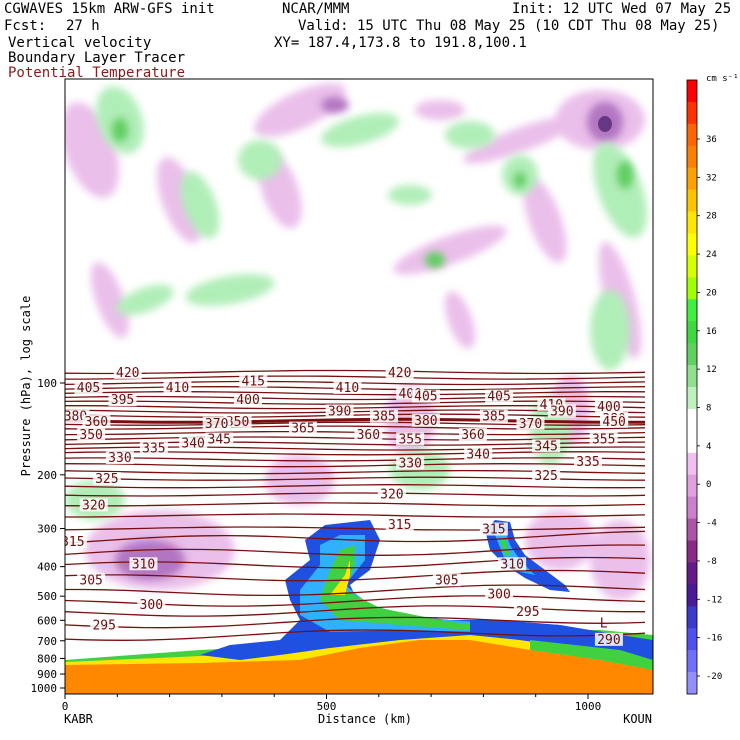 The image size is (740, 740). Describe the element at coordinates (714, 600) in the screenshot. I see `colorbar-label: -12` at that location.